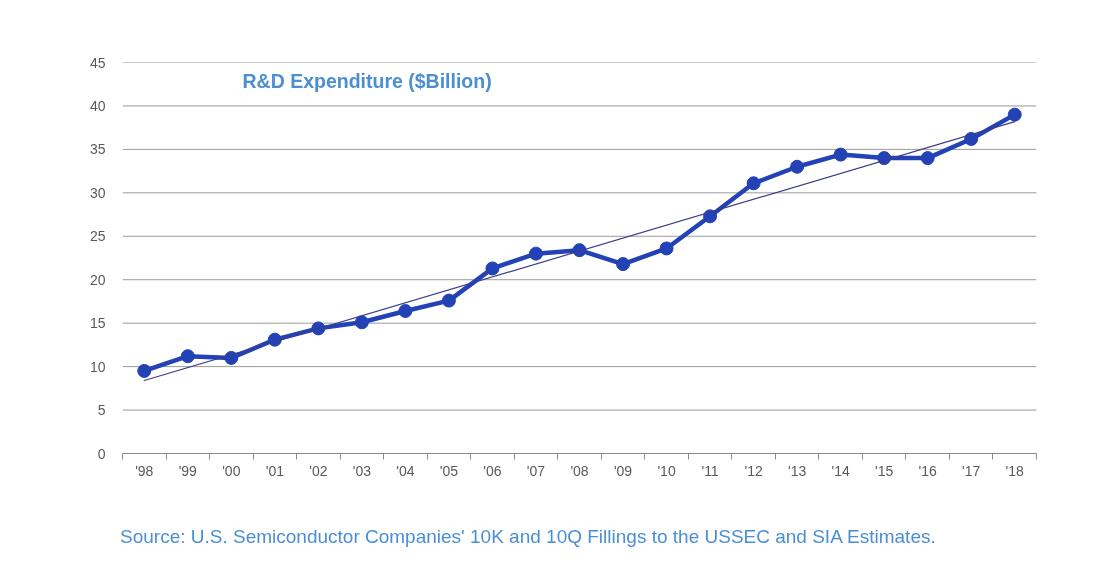 The image size is (1110, 568). I want to click on x-tick-label: '13, so click(797, 470).